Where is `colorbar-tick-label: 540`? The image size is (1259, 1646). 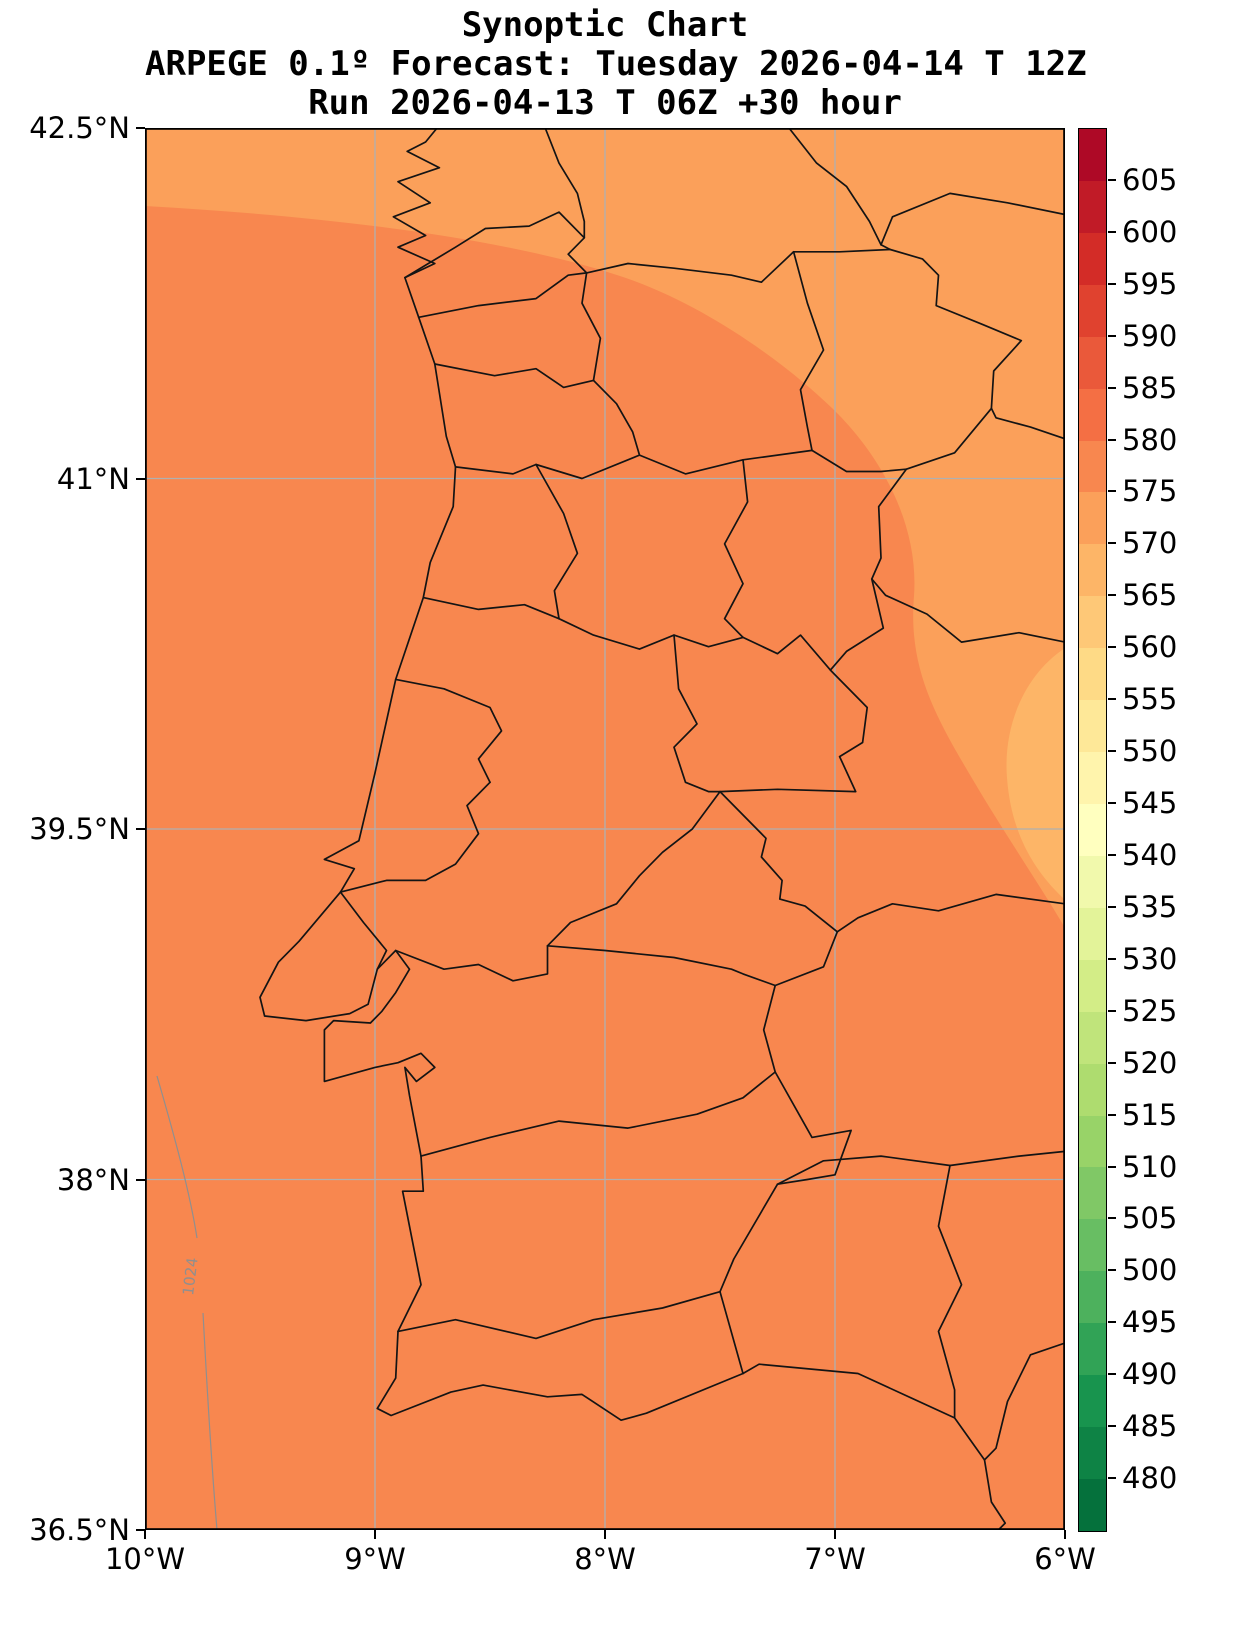
colorbar-tick-label: 540 is located at coordinates (1150, 854).